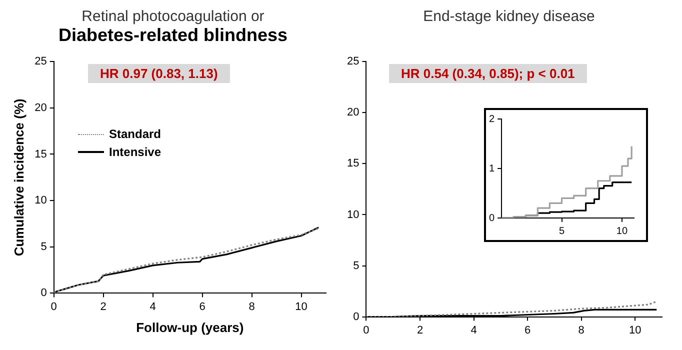  I want to click on y-tick-label: 2, so click(492, 119).